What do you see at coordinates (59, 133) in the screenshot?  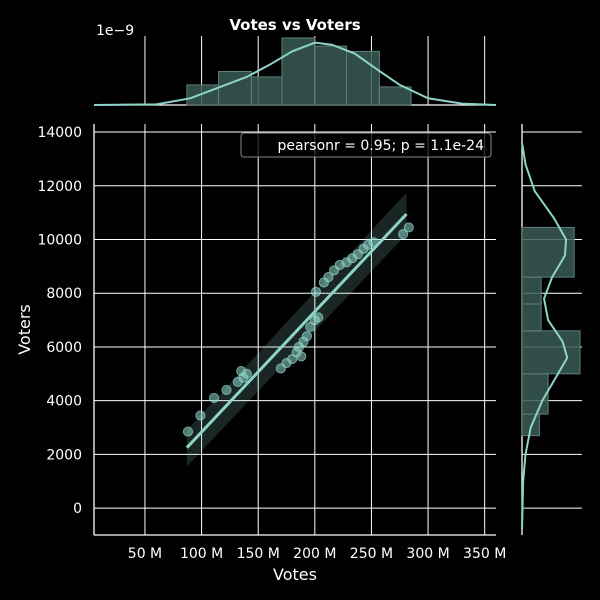 I see `y-tick-label: 14000` at bounding box center [59, 133].